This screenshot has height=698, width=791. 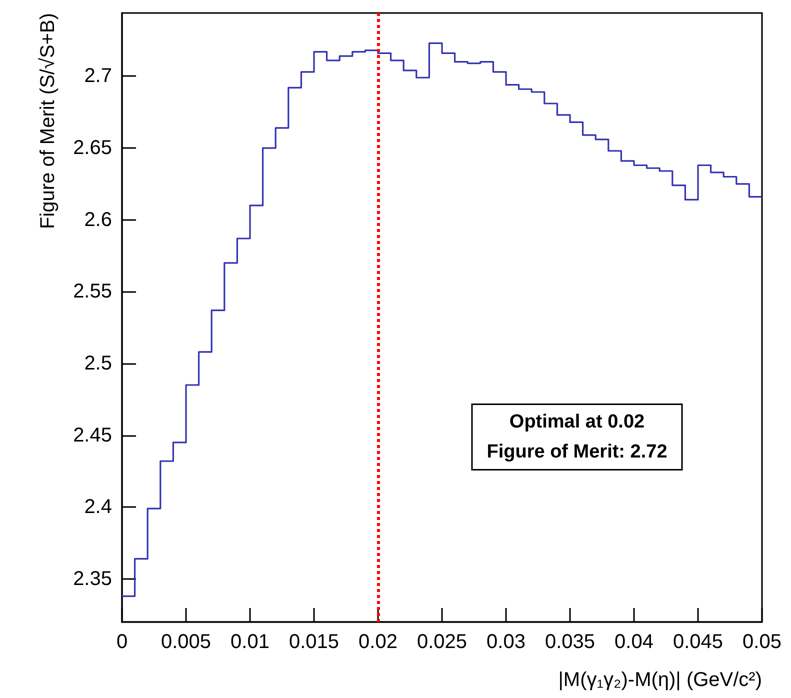 I want to click on x-tick-label: 0.04, so click(x=634, y=642).